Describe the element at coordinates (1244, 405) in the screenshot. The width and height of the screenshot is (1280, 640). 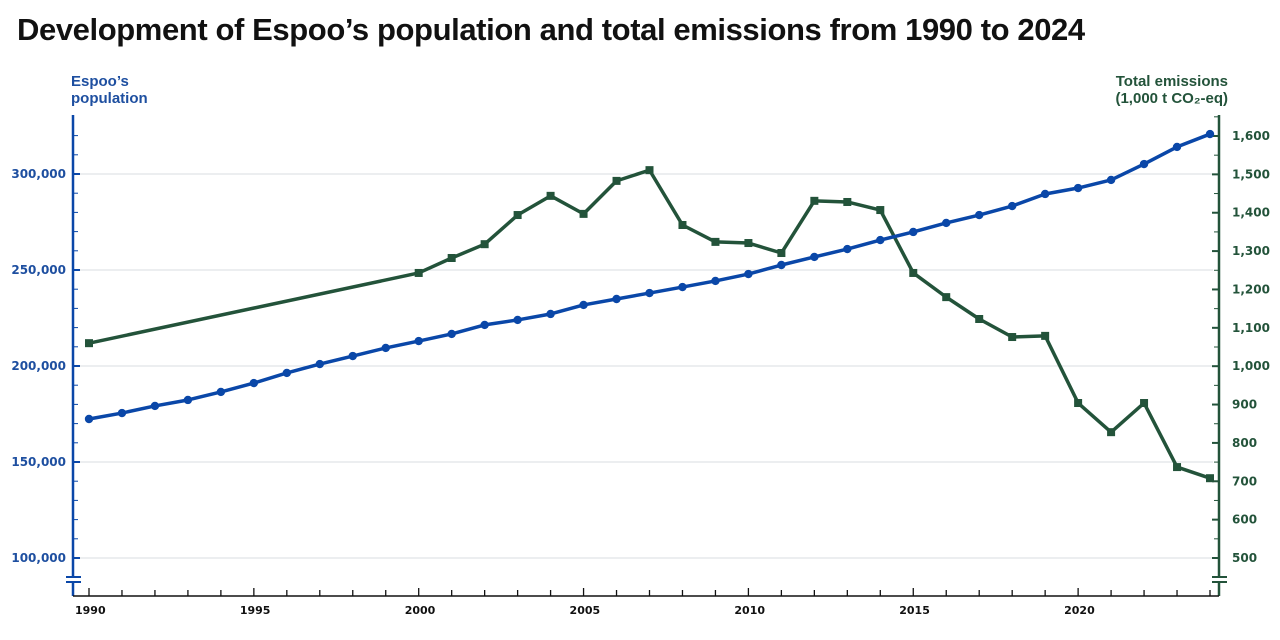
I see `right-tick-label: 900` at that location.